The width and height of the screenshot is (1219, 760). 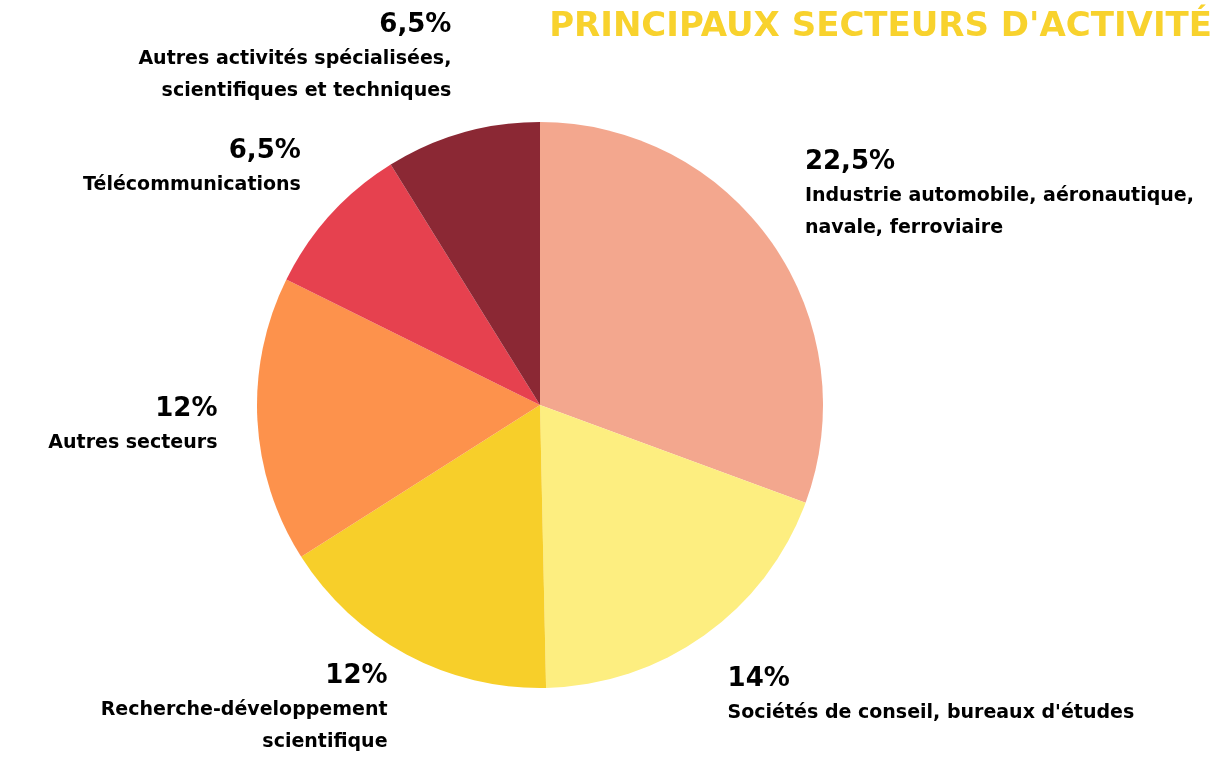 What do you see at coordinates (999, 209) in the screenshot?
I see `slice-label: Industrie automobile, aéronautique, navale, ferroviaire` at bounding box center [999, 209].